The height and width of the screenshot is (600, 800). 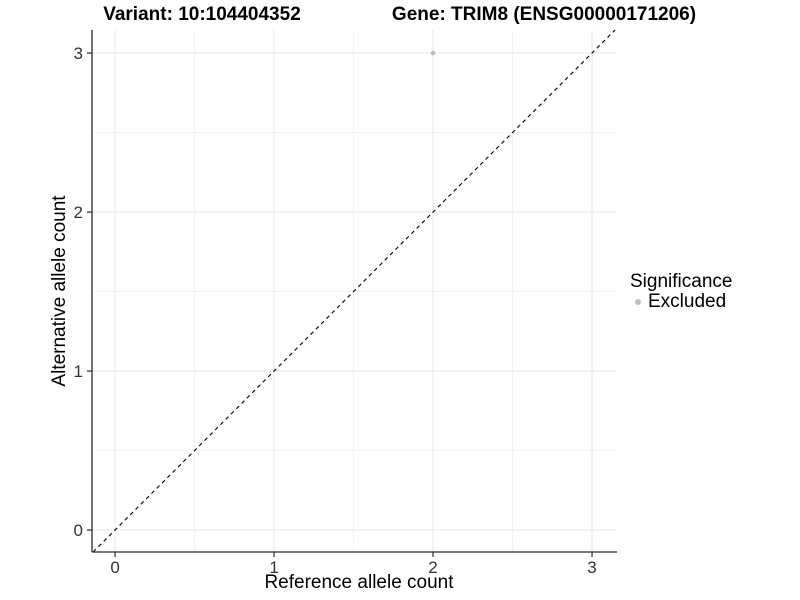 What do you see at coordinates (687, 301) in the screenshot?
I see `legend-item-label: Excluded` at bounding box center [687, 301].